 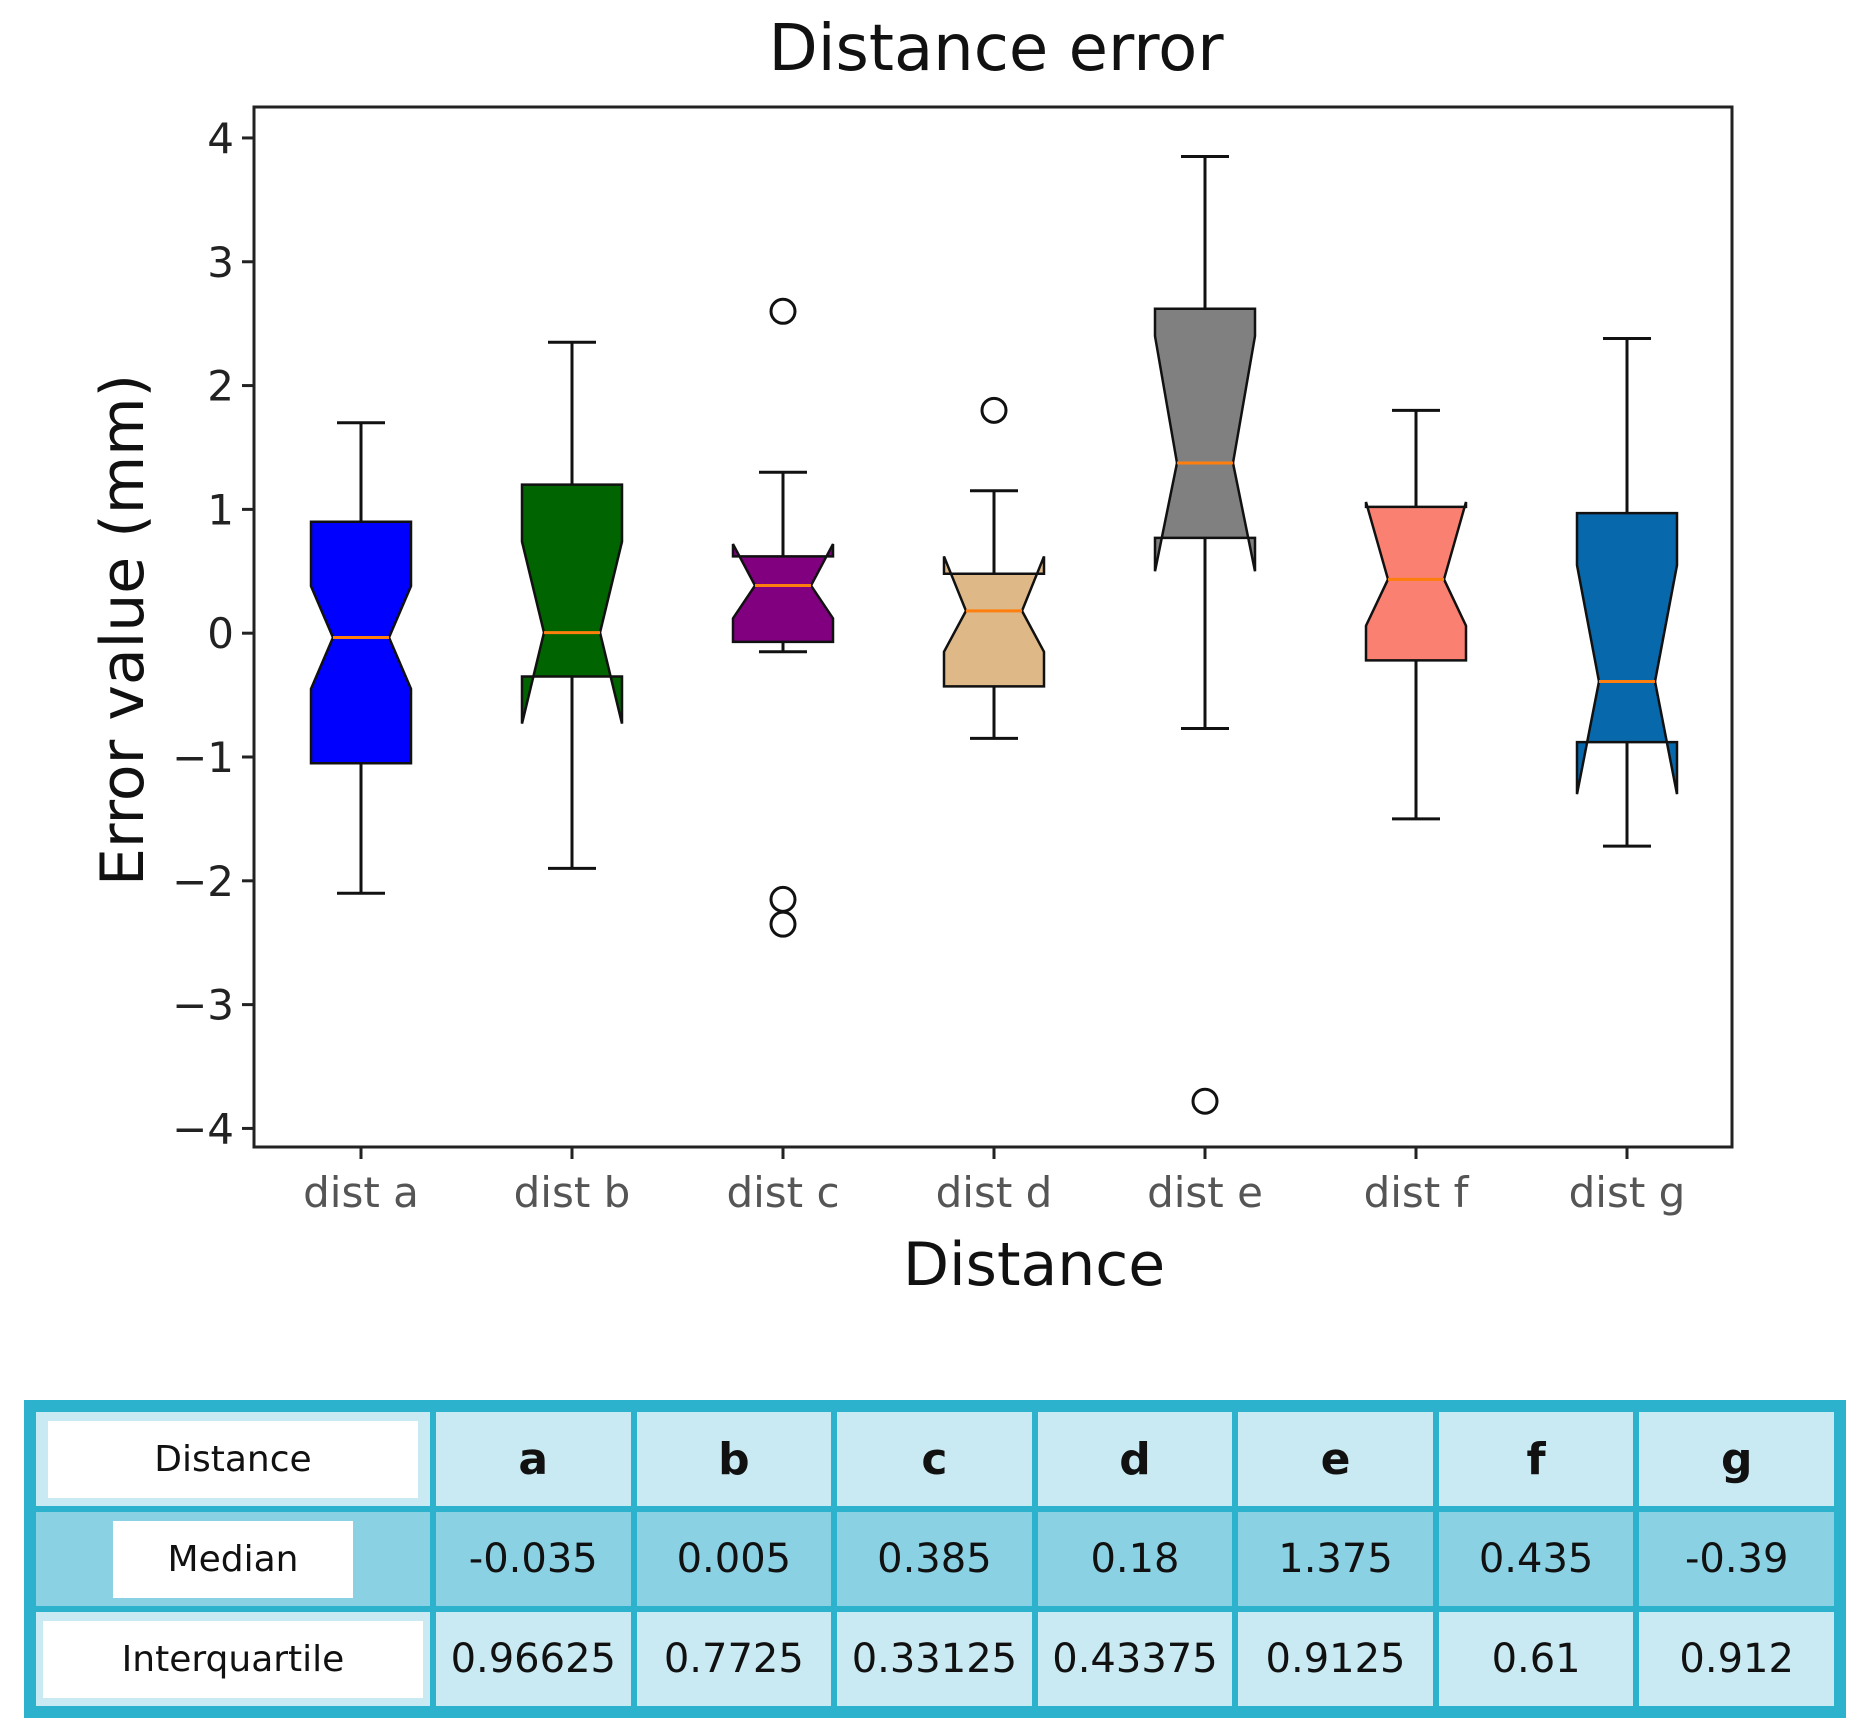 What do you see at coordinates (1034, 1265) in the screenshot?
I see `x-axis-label: Distance` at bounding box center [1034, 1265].